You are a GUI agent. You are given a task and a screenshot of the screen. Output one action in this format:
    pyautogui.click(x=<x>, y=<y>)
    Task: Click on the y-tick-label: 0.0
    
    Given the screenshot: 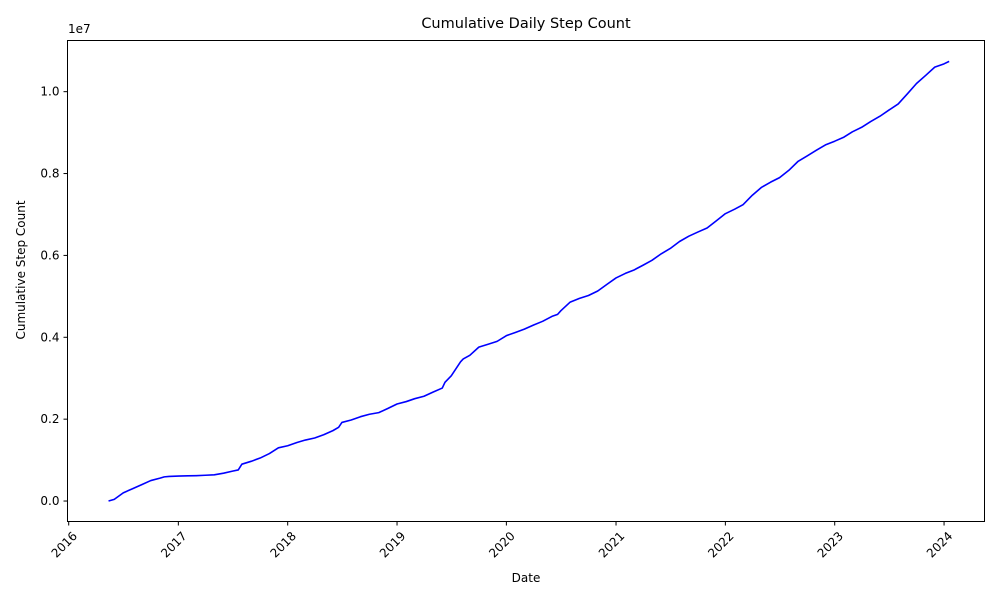 What is the action you would take?
    pyautogui.click(x=49, y=501)
    